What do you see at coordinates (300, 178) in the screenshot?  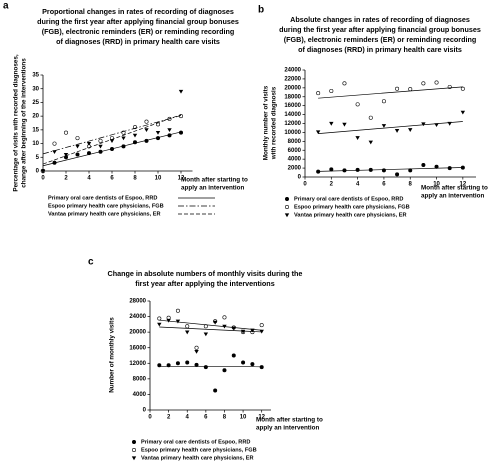 I see `y-tick-label: 0` at bounding box center [300, 178].